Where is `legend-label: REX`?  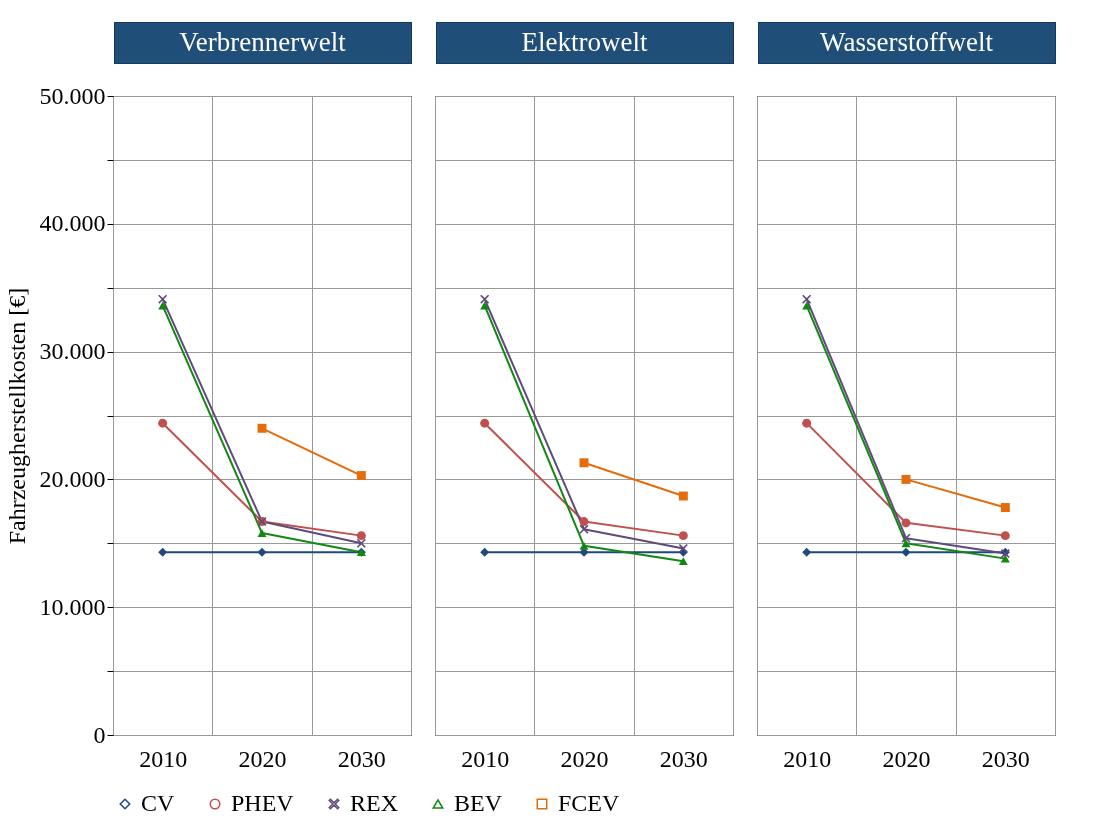 legend-label: REX is located at coordinates (374, 803).